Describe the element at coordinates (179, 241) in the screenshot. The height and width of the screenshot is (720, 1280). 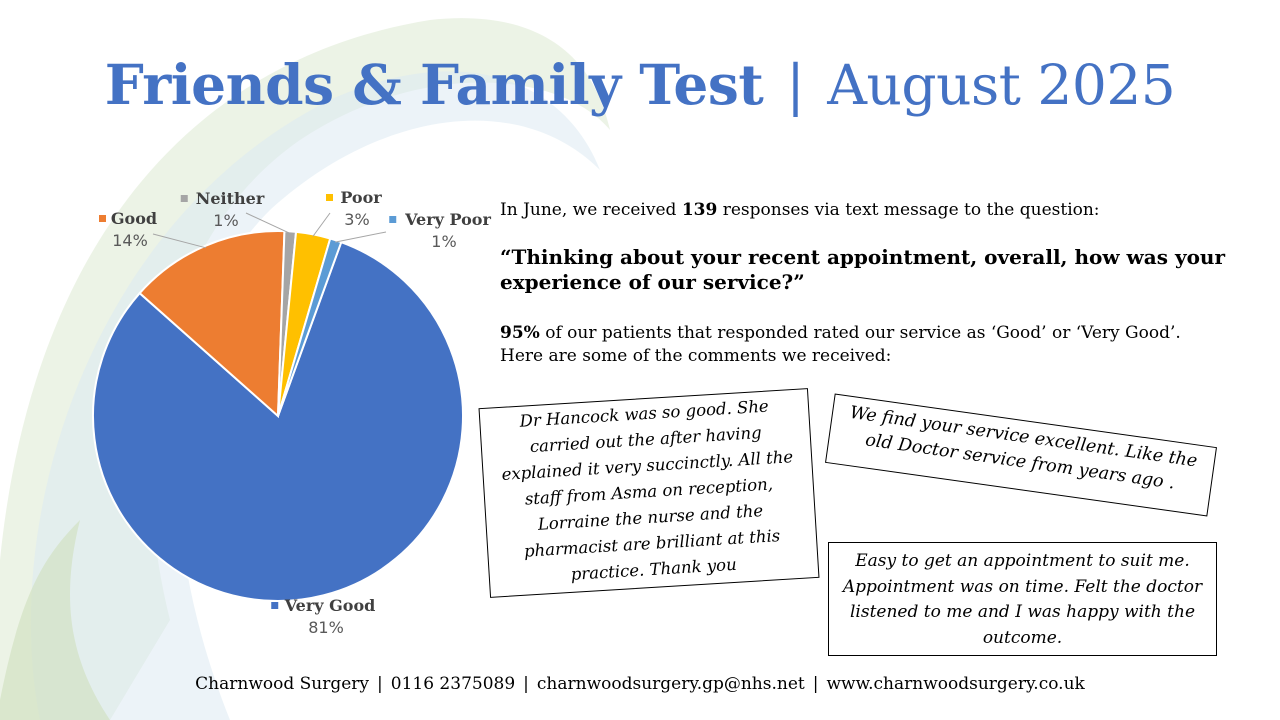
I see `leader-line-good` at that location.